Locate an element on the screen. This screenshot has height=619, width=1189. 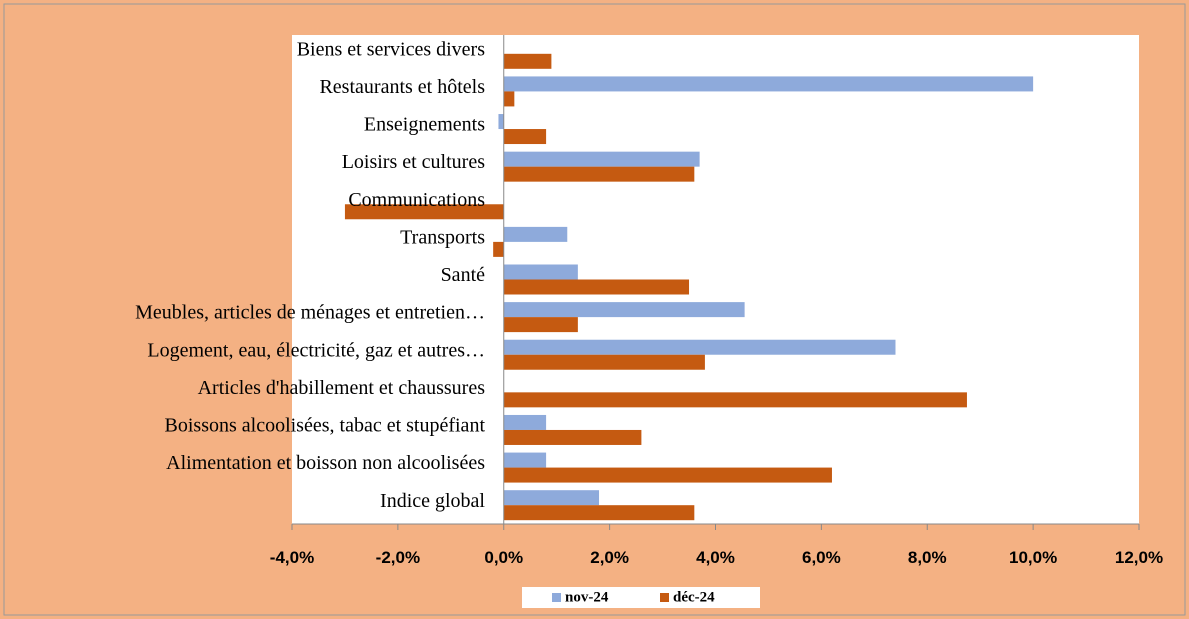
x-tick-label: 4,0% is located at coordinates (715, 557).